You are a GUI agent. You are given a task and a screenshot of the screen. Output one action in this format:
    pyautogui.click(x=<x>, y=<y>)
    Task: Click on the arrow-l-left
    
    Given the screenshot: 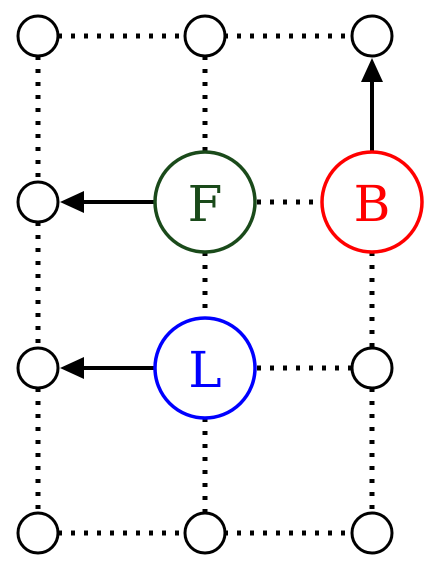 What is the action you would take?
    pyautogui.click(x=107, y=368)
    